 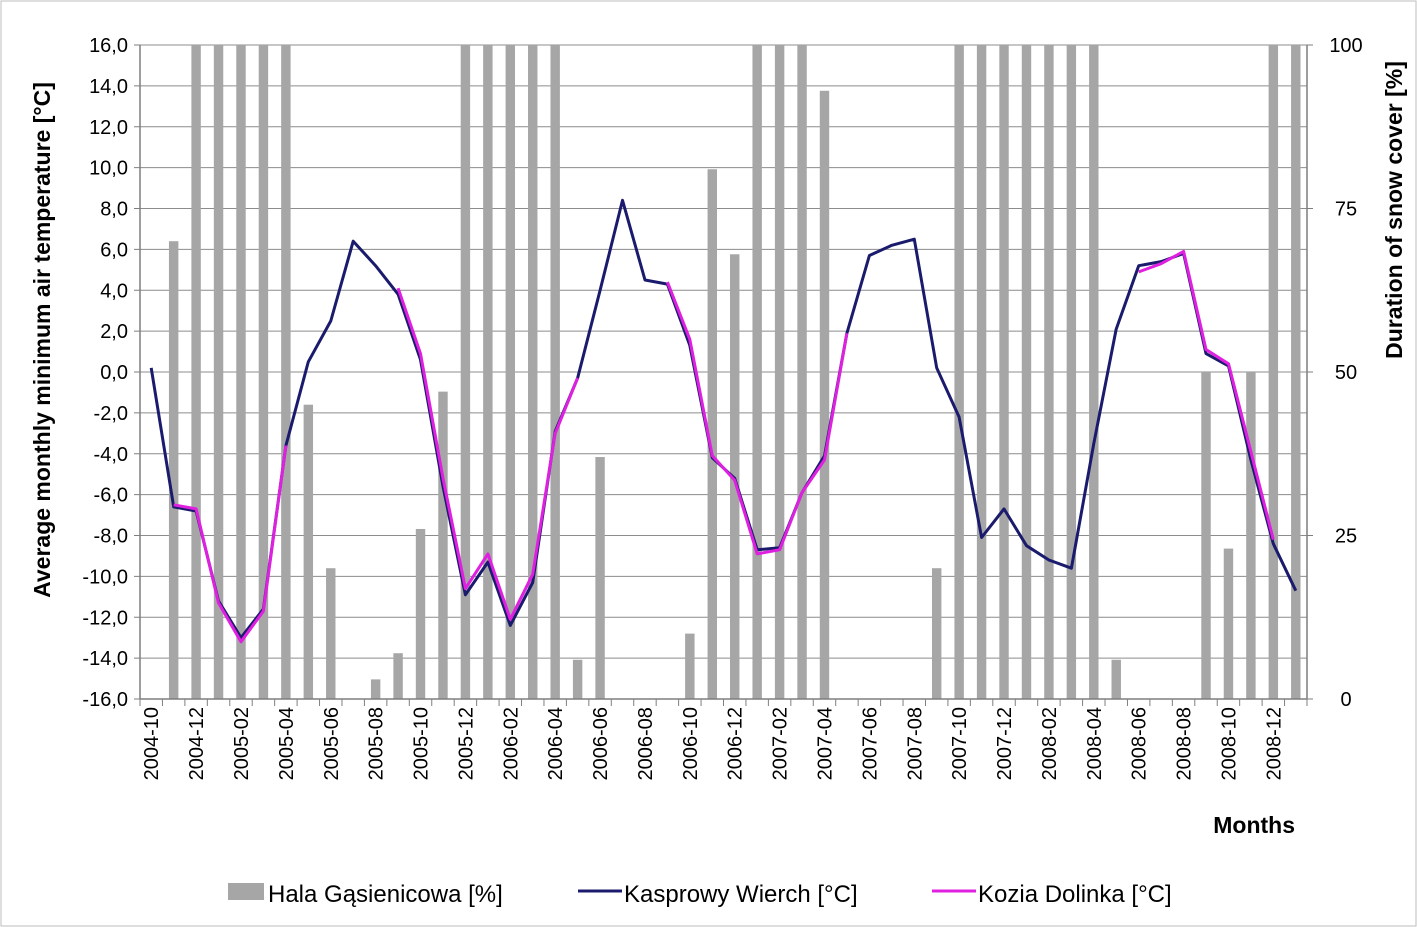 What do you see at coordinates (105, 577) in the screenshot?
I see `y-tick-label-left: -10,0` at bounding box center [105, 577].